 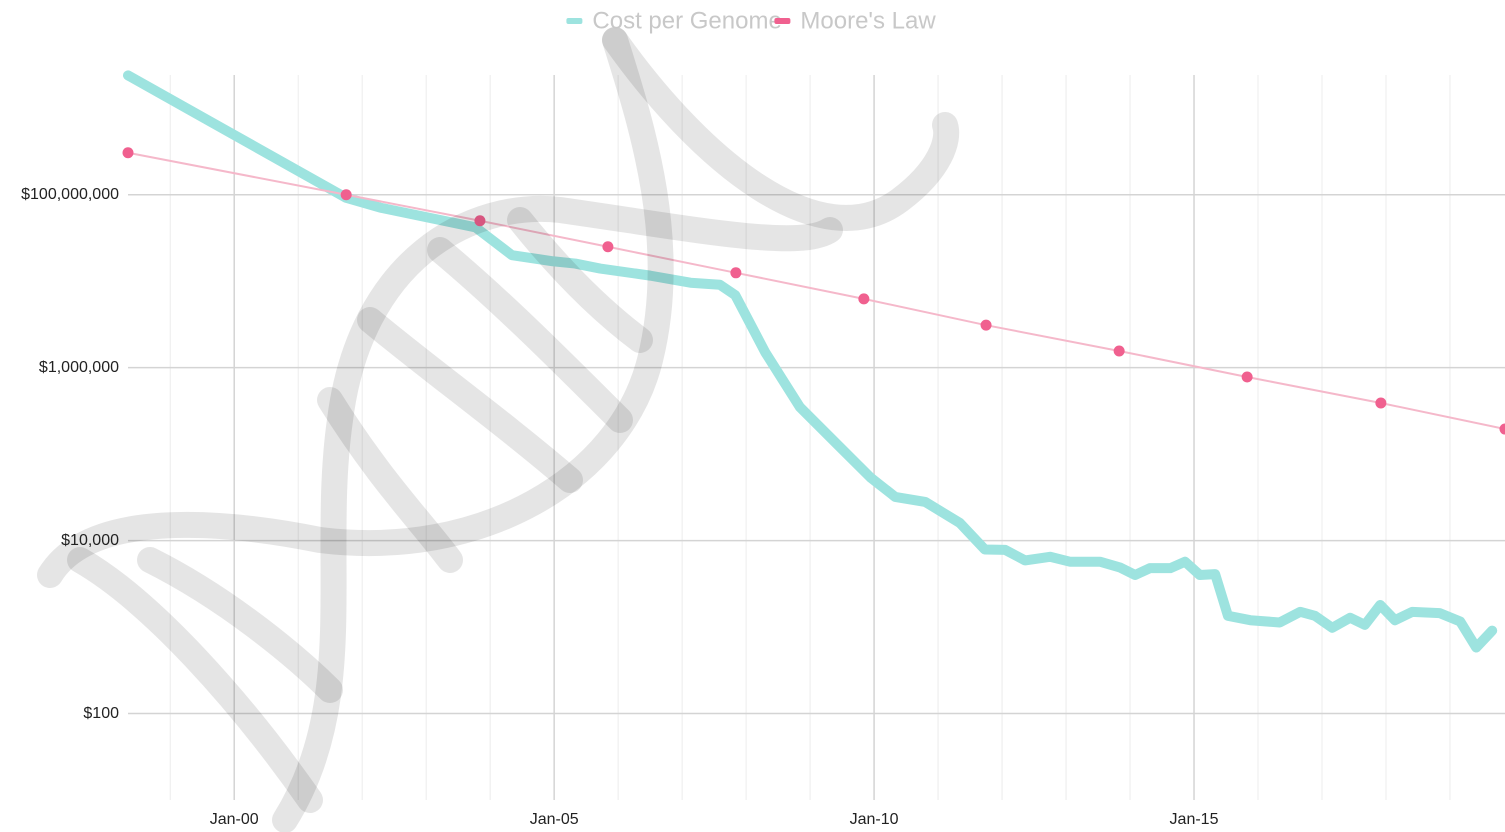 I want to click on x-tick-label: Jan-00, so click(x=234, y=819).